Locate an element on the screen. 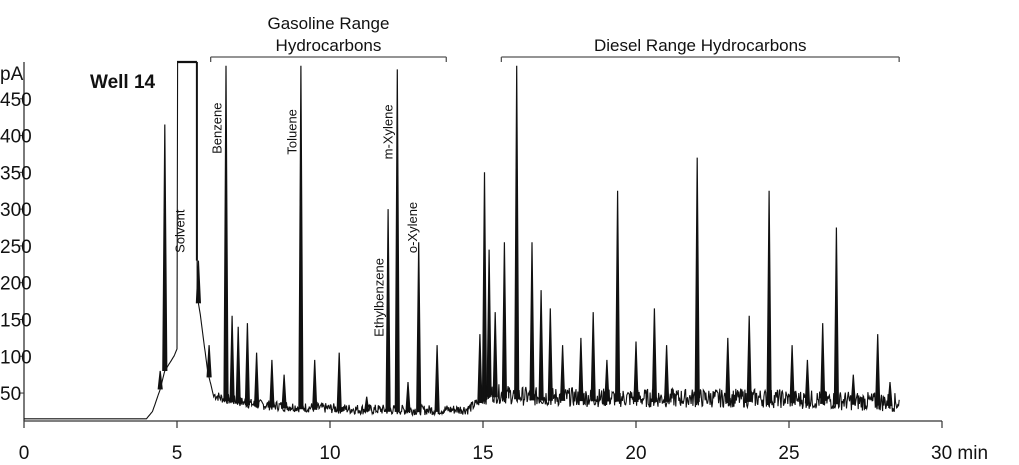 This screenshot has height=465, width=1019. peak-label: m-Xylene is located at coordinates (388, 131).